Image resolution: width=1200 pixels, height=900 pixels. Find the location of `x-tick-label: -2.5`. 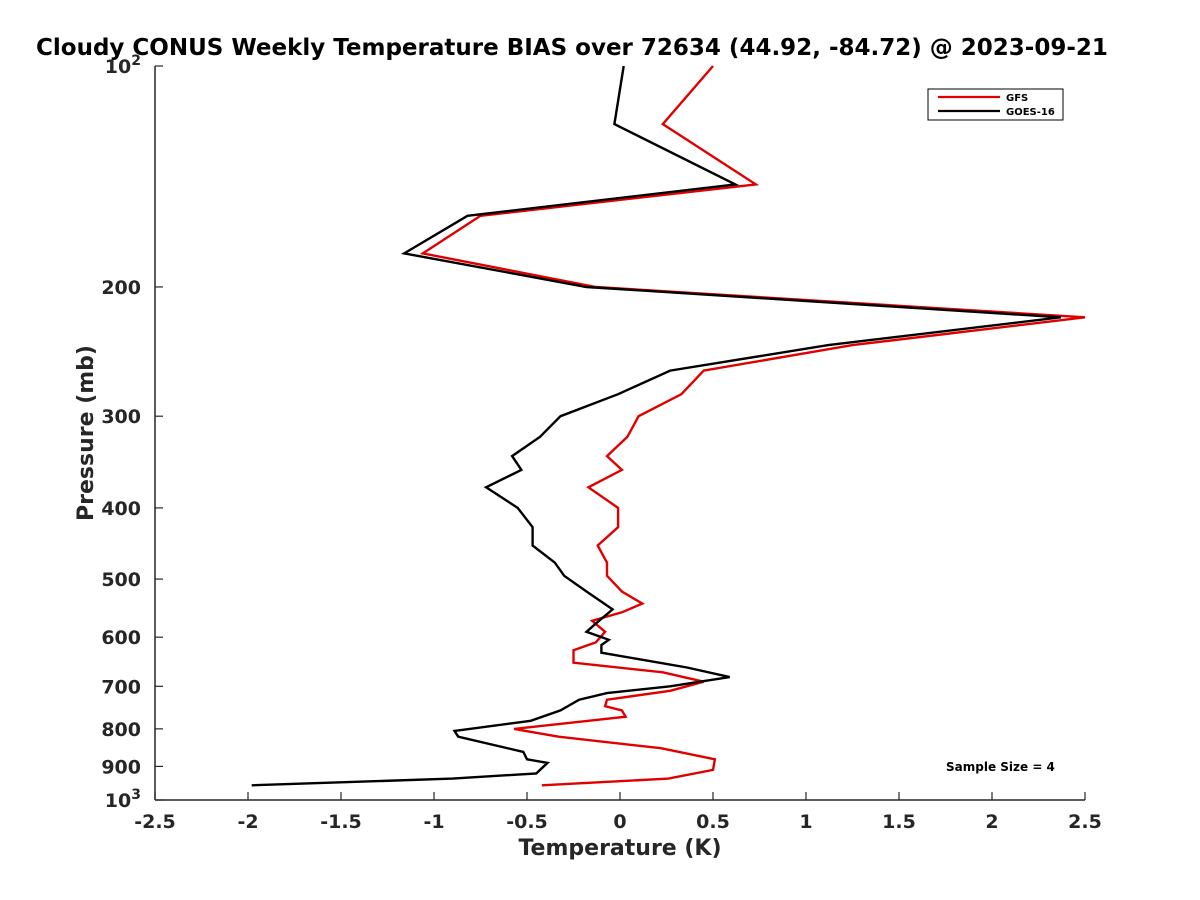

x-tick-label: -2.5 is located at coordinates (155, 822).